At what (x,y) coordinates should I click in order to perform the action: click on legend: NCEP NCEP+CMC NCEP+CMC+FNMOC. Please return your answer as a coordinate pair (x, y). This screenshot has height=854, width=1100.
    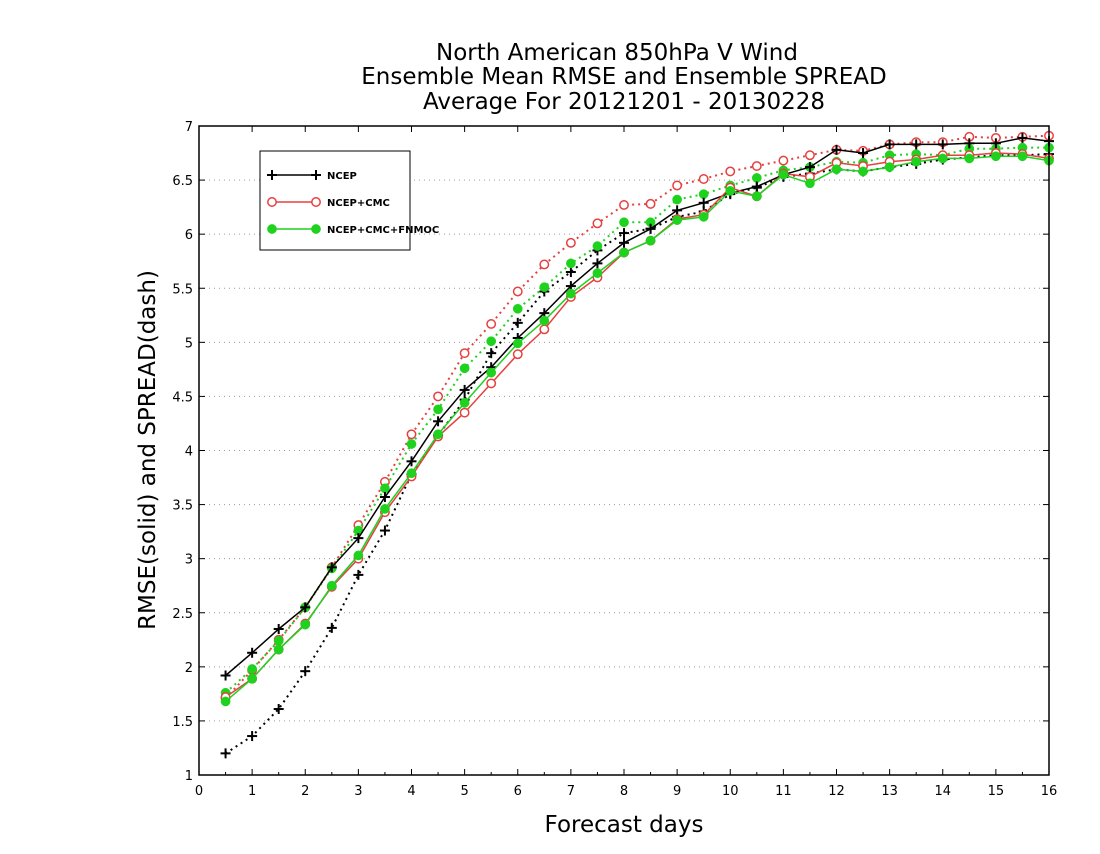
    Looking at the image, I should click on (349, 200).